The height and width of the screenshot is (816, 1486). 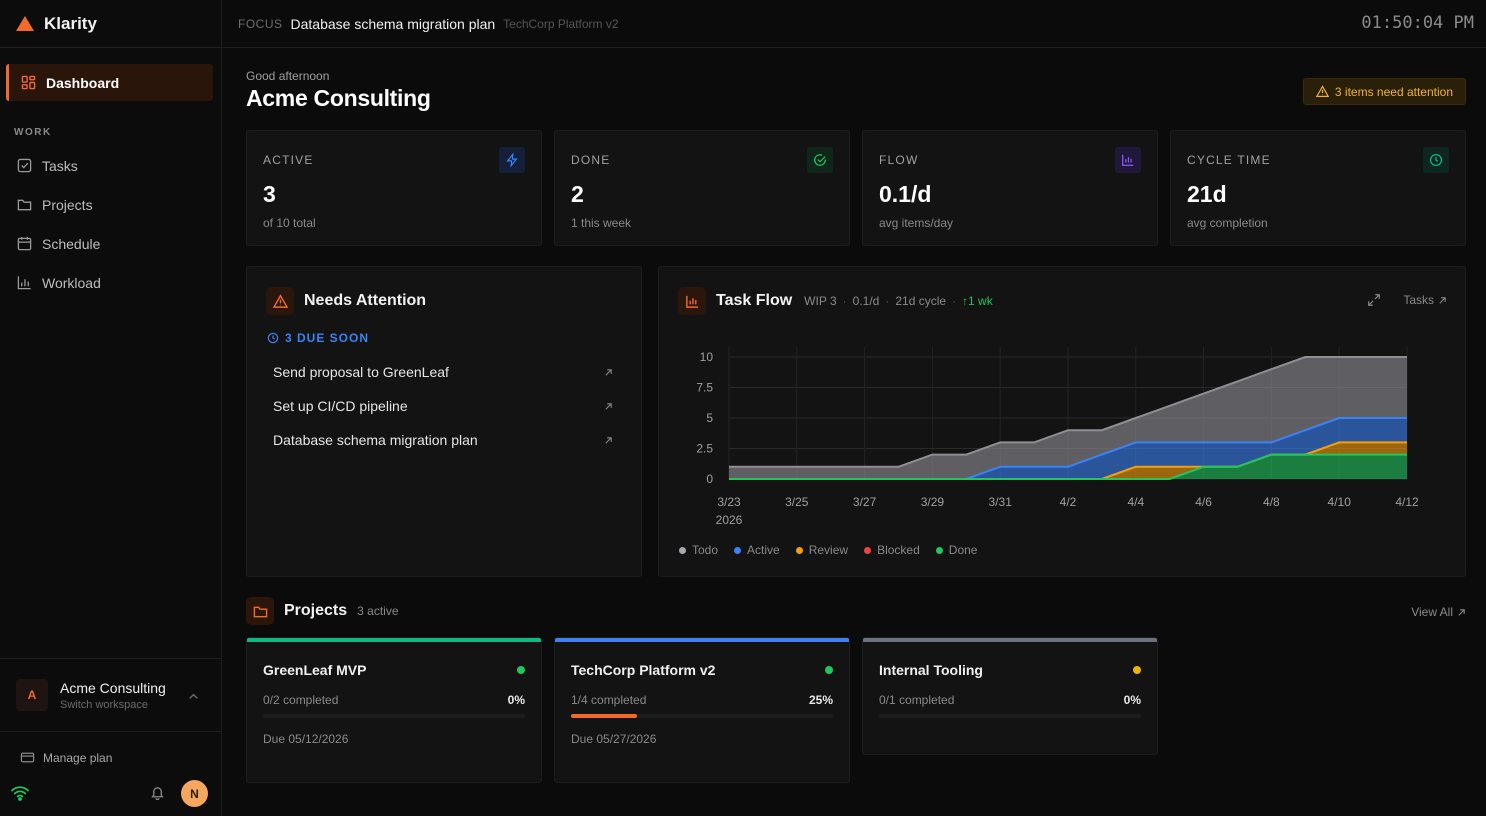 What do you see at coordinates (1417, 23) in the screenshot?
I see `clock: 01:50:04 PM` at bounding box center [1417, 23].